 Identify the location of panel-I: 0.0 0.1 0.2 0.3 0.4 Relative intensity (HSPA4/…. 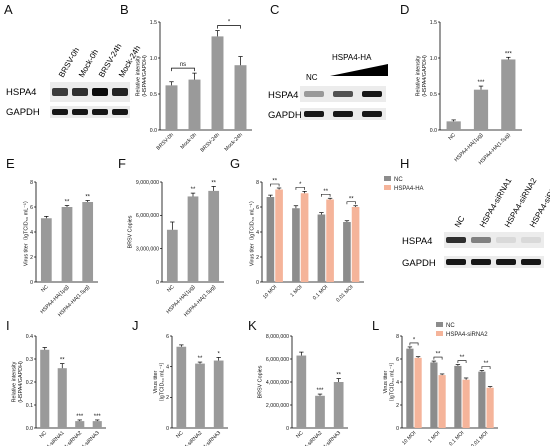
(58, 390).